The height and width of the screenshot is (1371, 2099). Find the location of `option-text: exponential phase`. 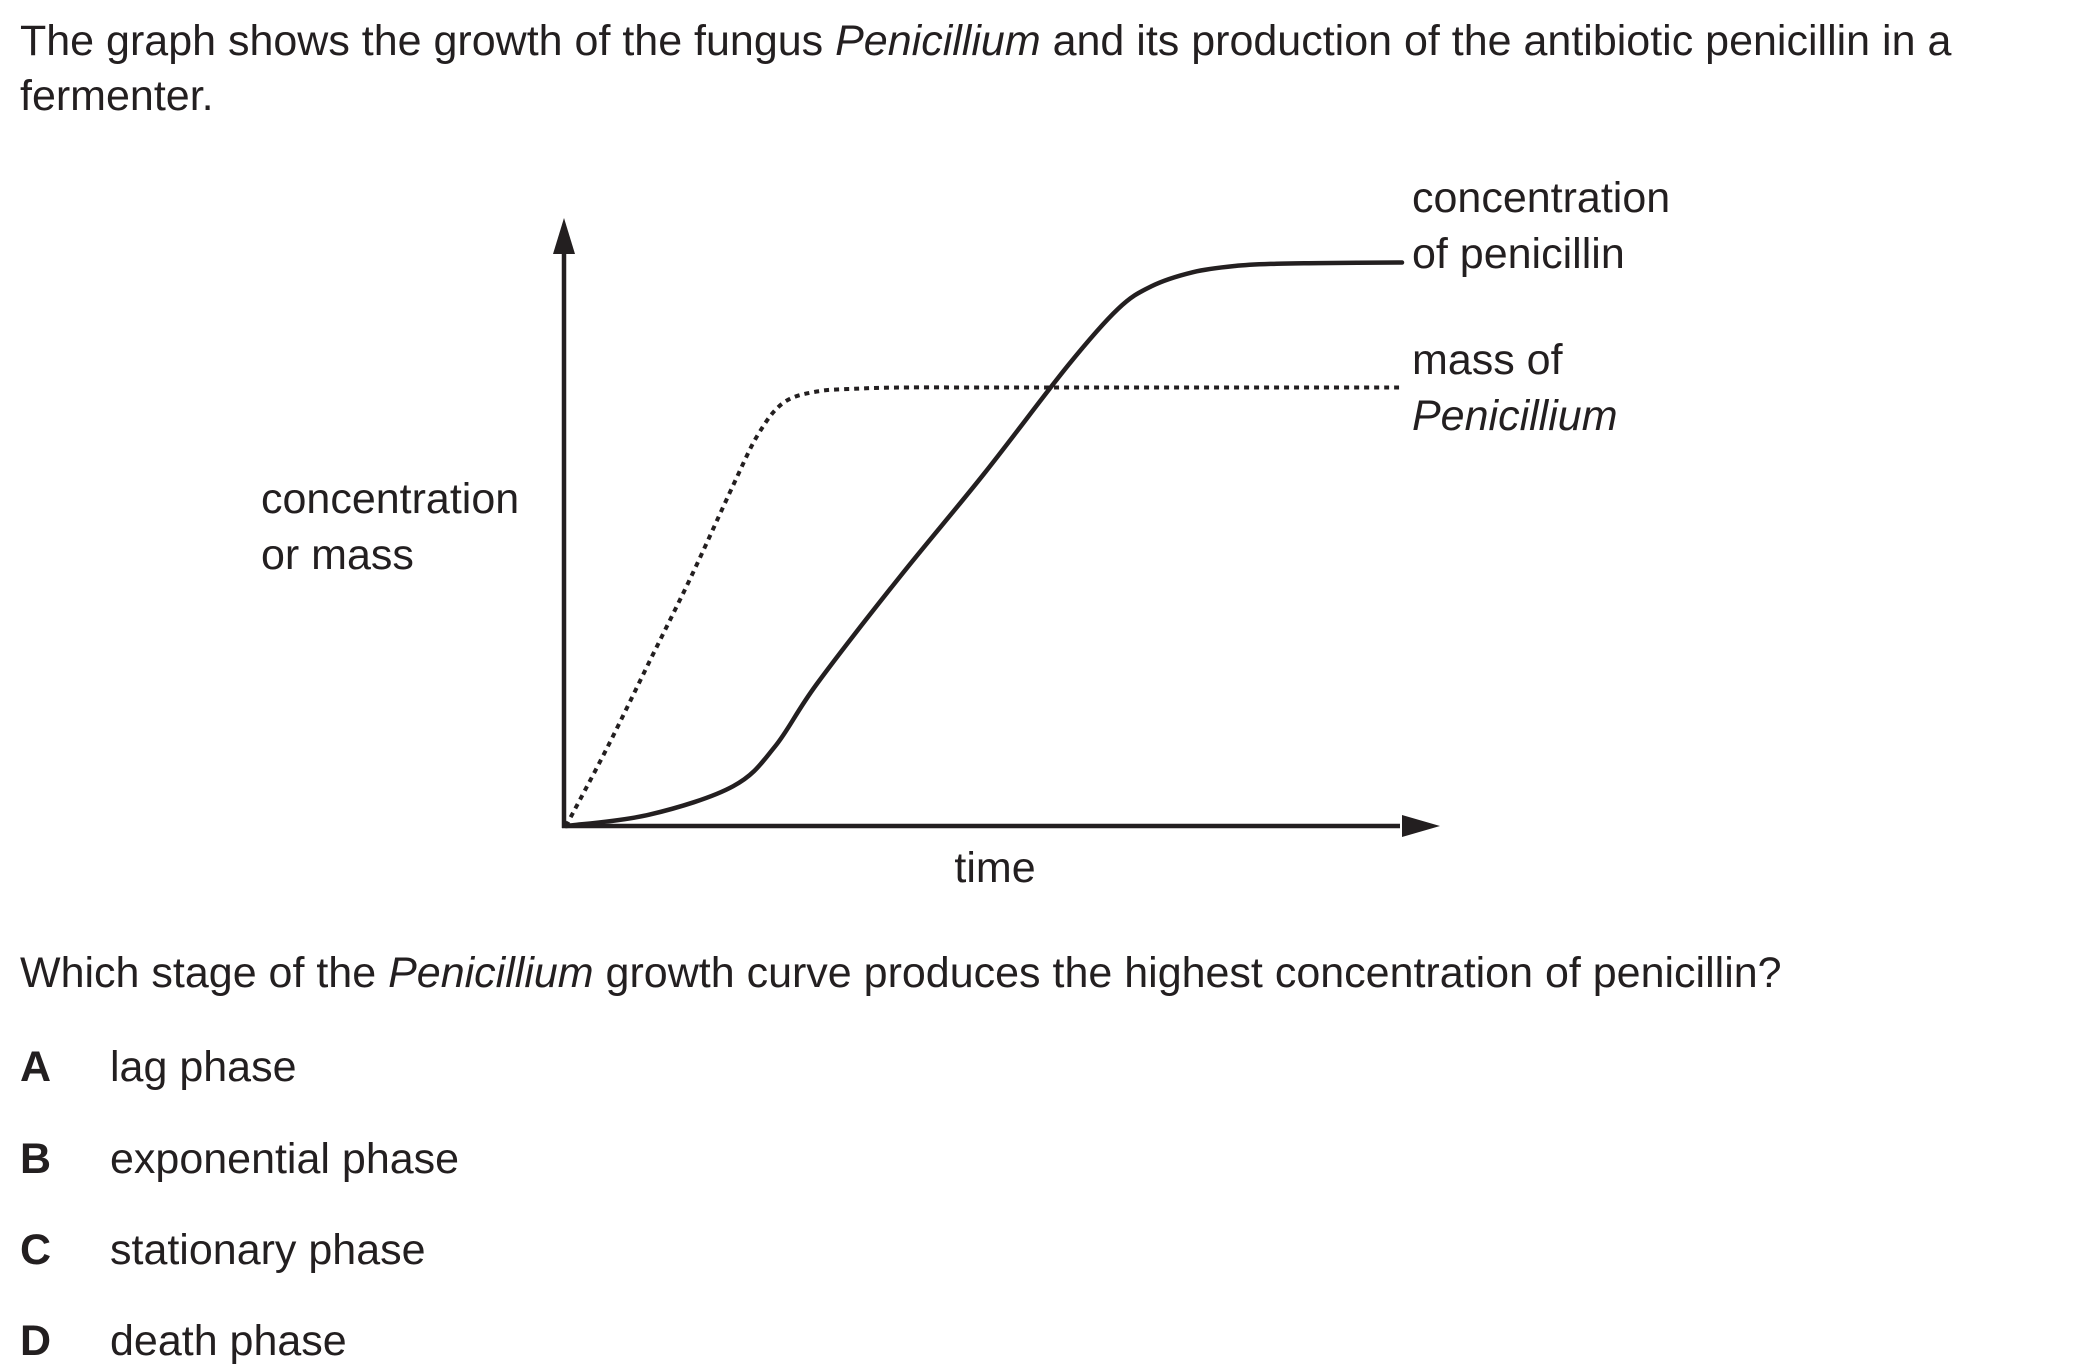

option-text: exponential phase is located at coordinates (285, 1159).